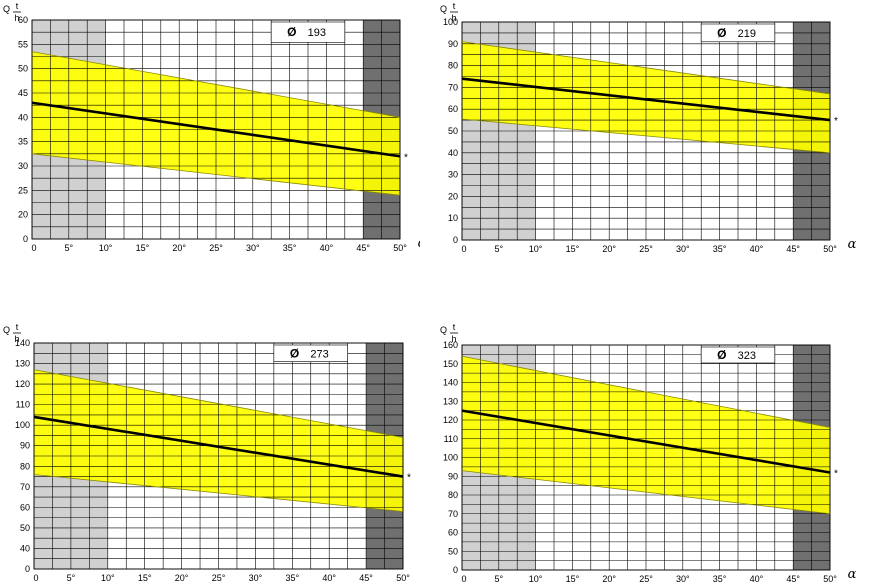  What do you see at coordinates (453, 476) in the screenshot?
I see `y-tick-label: 90` at bounding box center [453, 476].